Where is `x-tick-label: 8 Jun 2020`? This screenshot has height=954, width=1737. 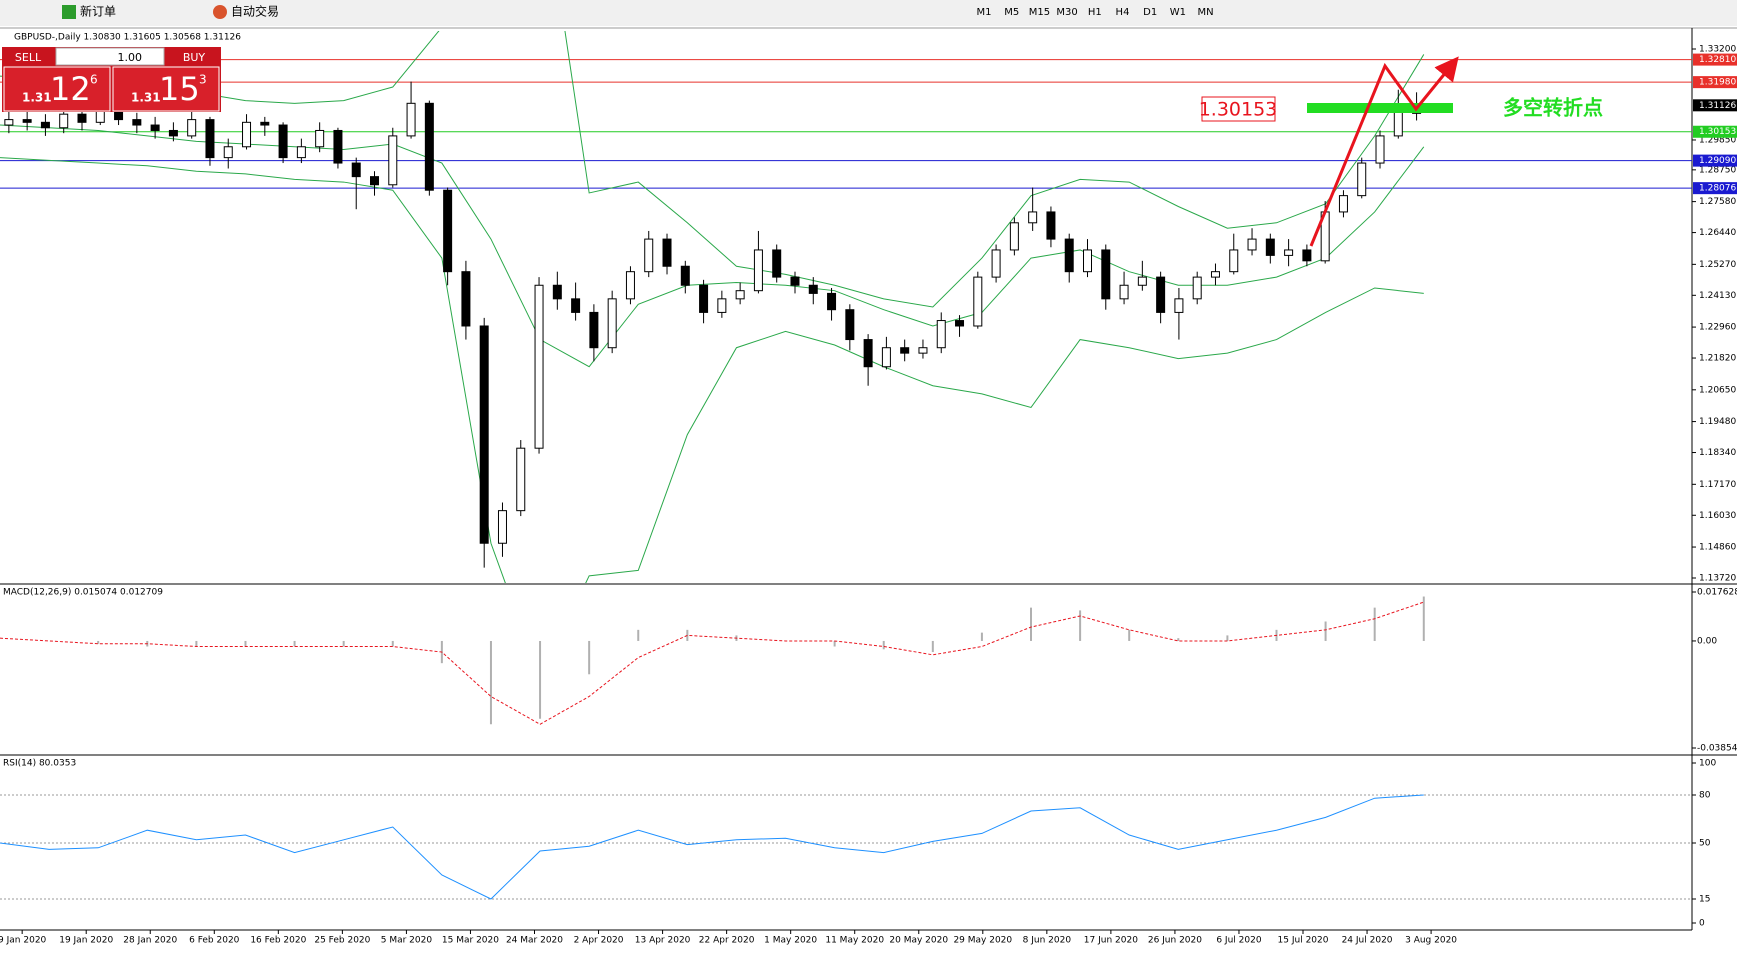 x-tick-label: 8 Jun 2020 is located at coordinates (1047, 941).